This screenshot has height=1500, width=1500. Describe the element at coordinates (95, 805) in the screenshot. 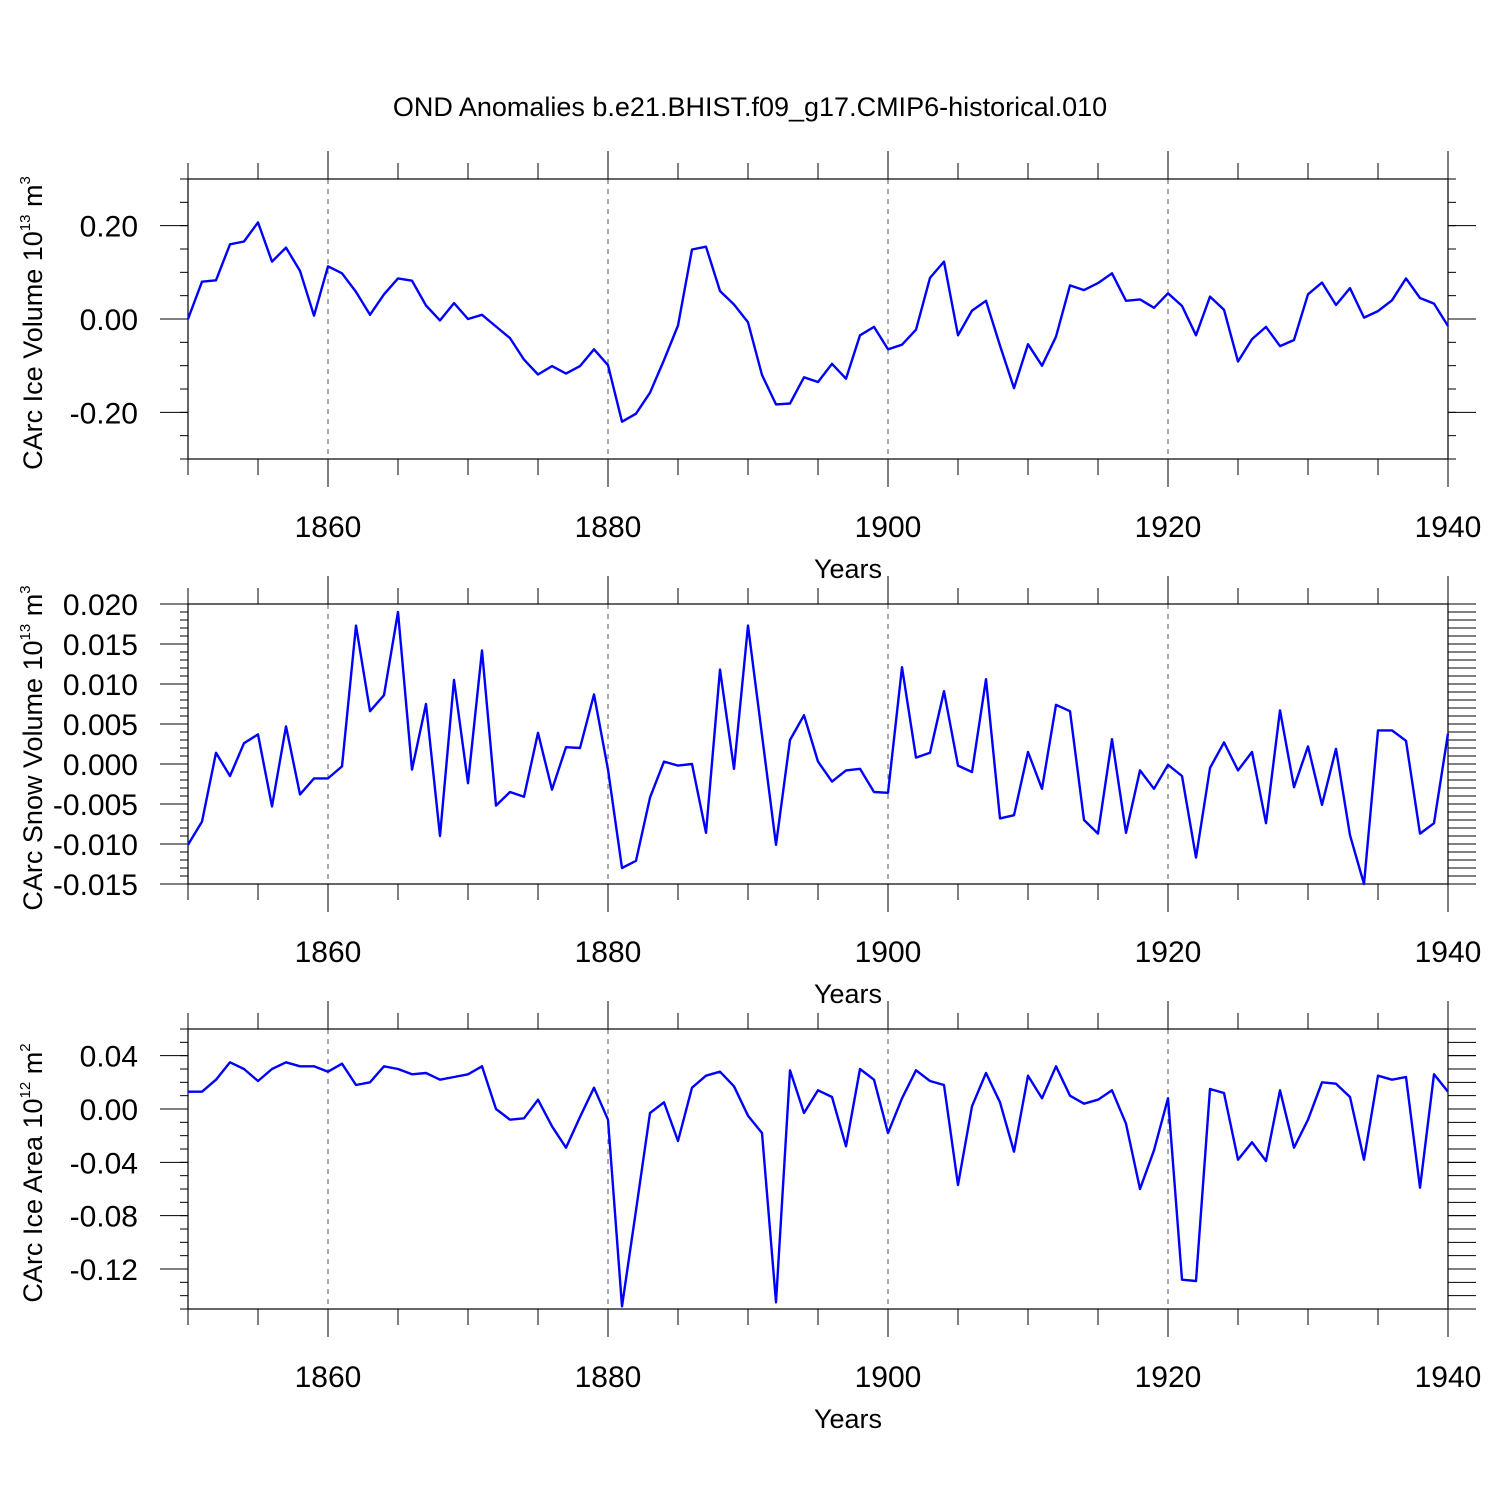

I see `y-tick-label: -0.005` at that location.